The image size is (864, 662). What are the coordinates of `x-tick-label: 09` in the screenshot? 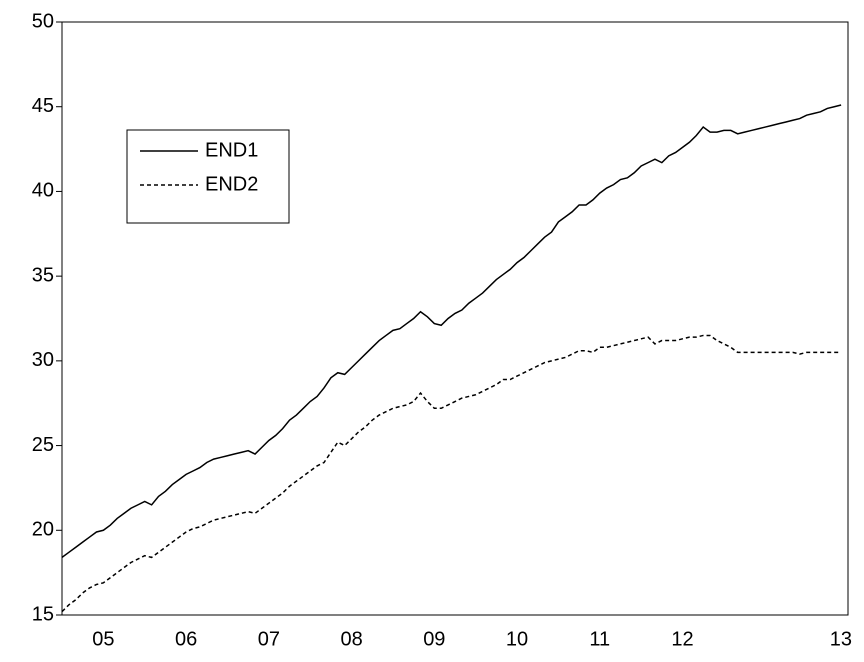 It's located at (434, 639).